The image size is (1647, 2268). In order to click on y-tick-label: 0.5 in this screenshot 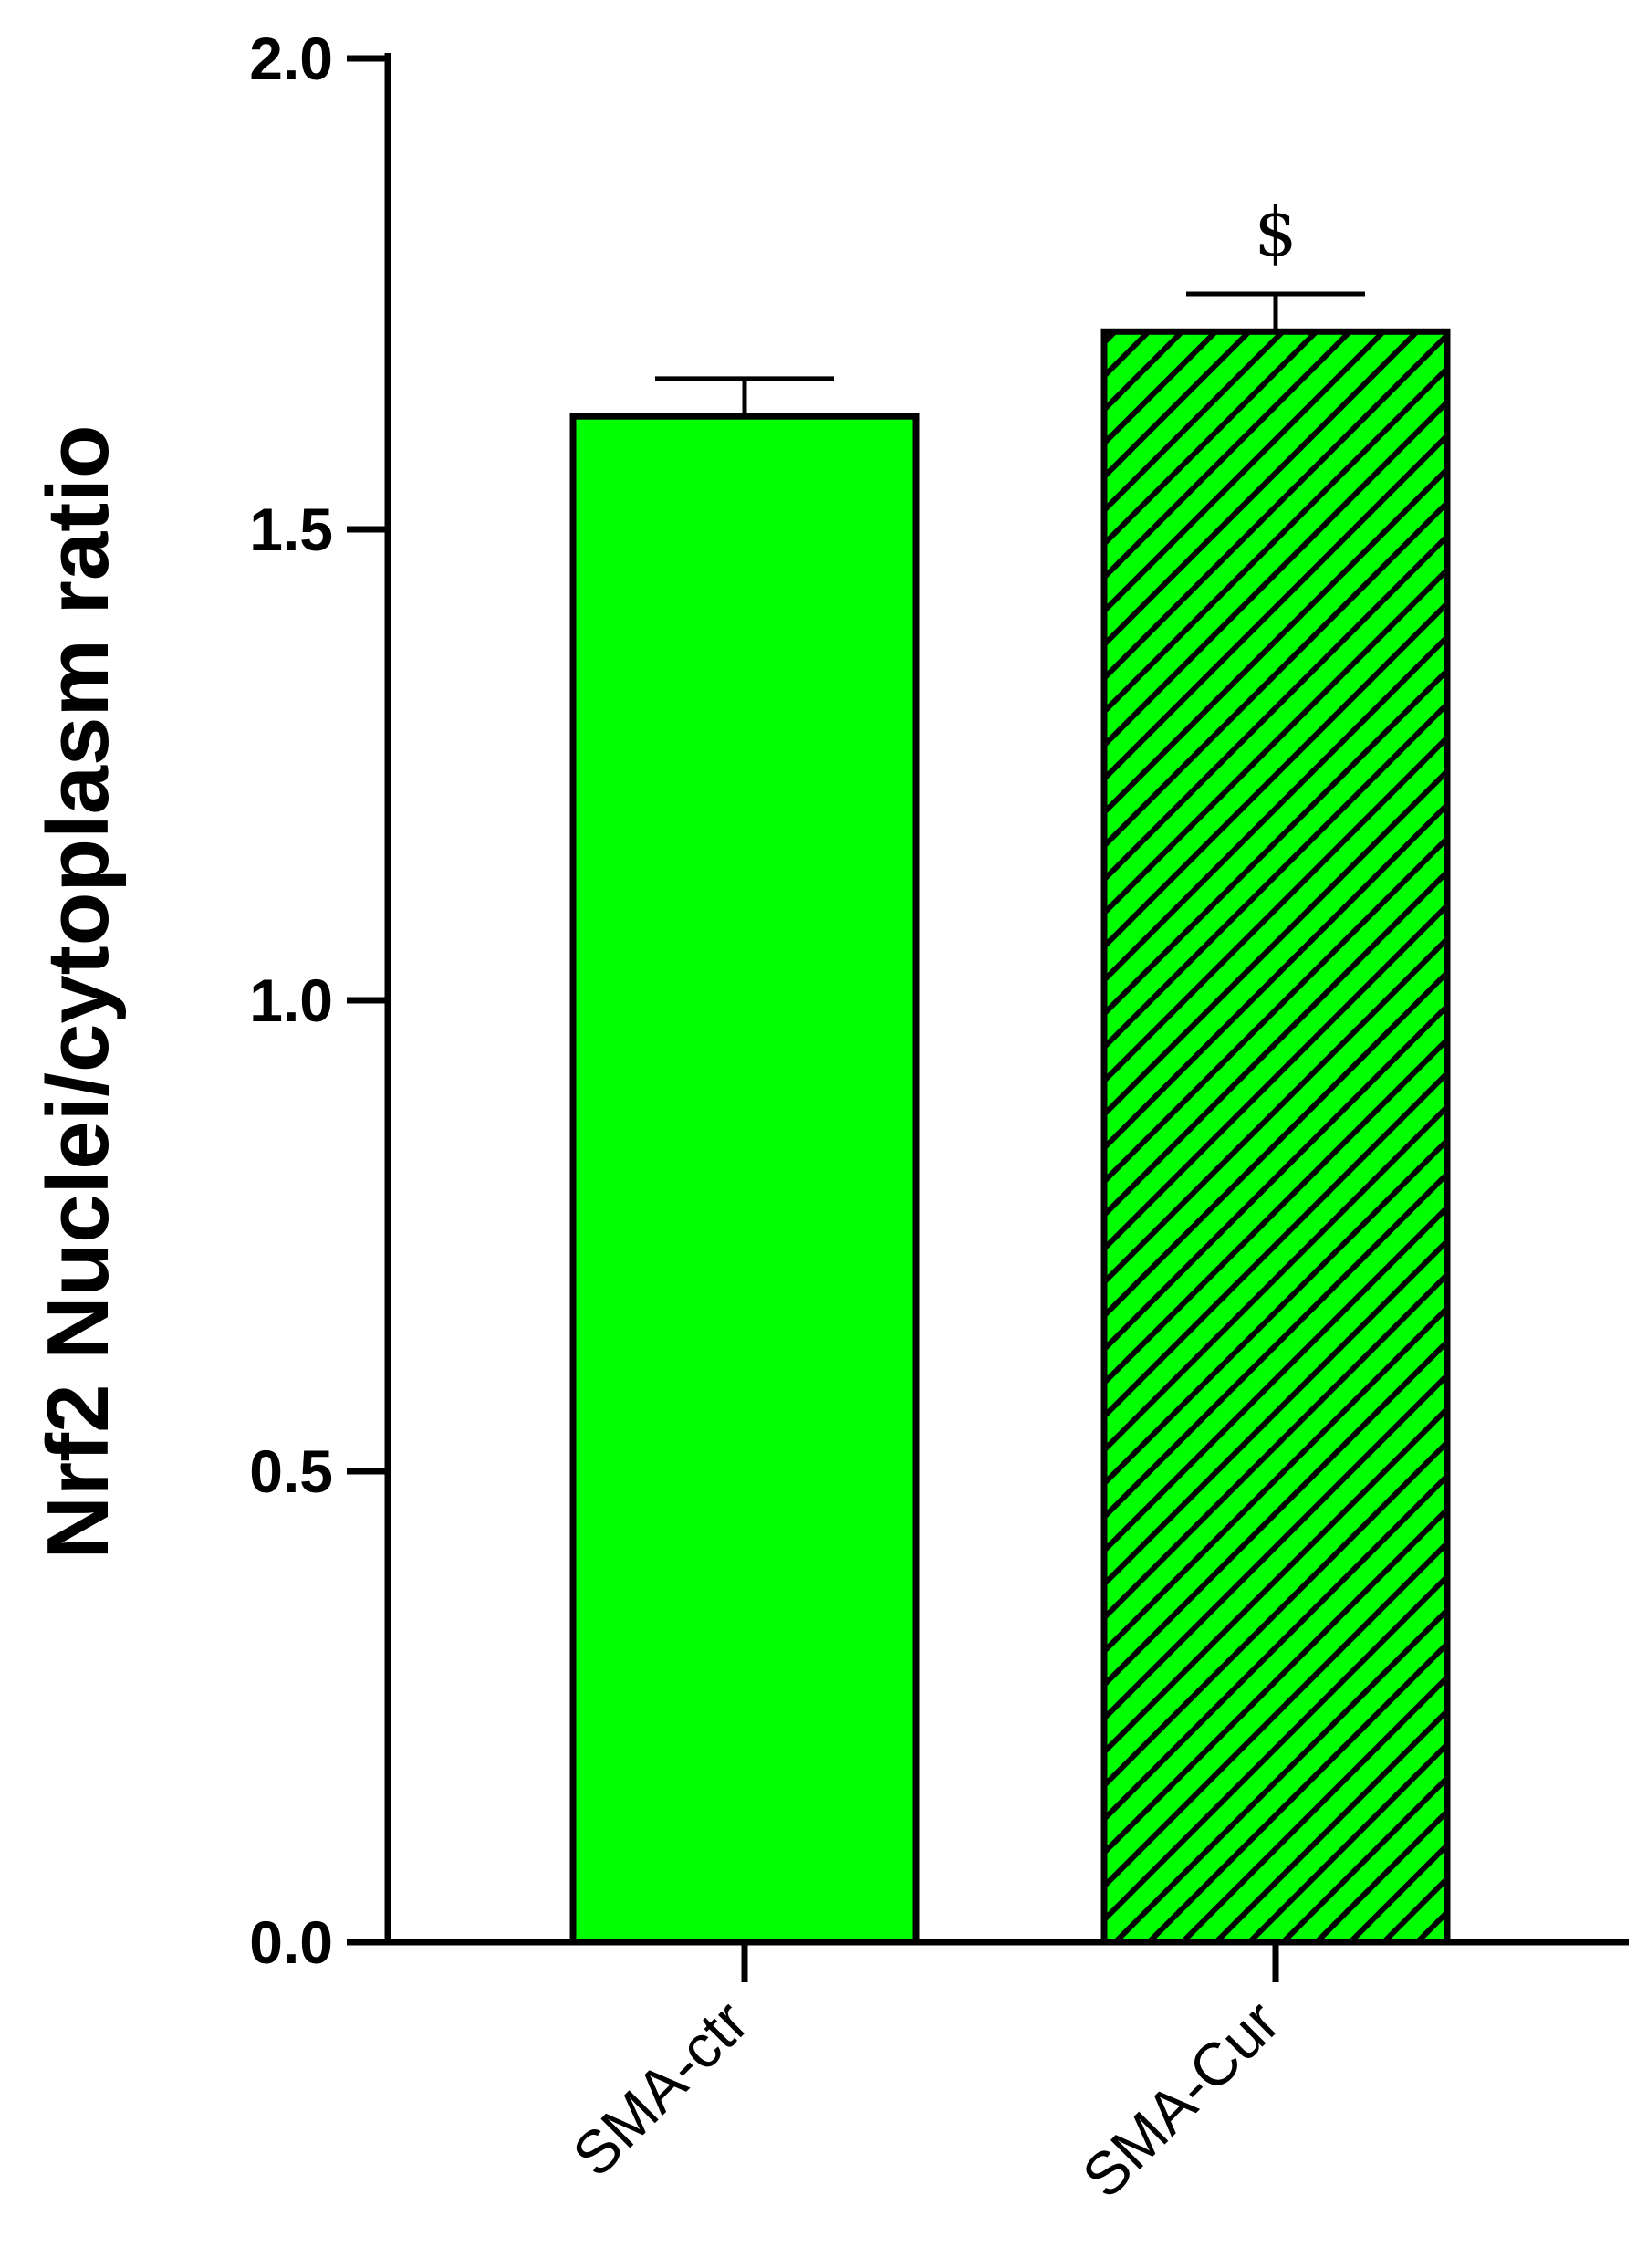, I will do `click(291, 1471)`.